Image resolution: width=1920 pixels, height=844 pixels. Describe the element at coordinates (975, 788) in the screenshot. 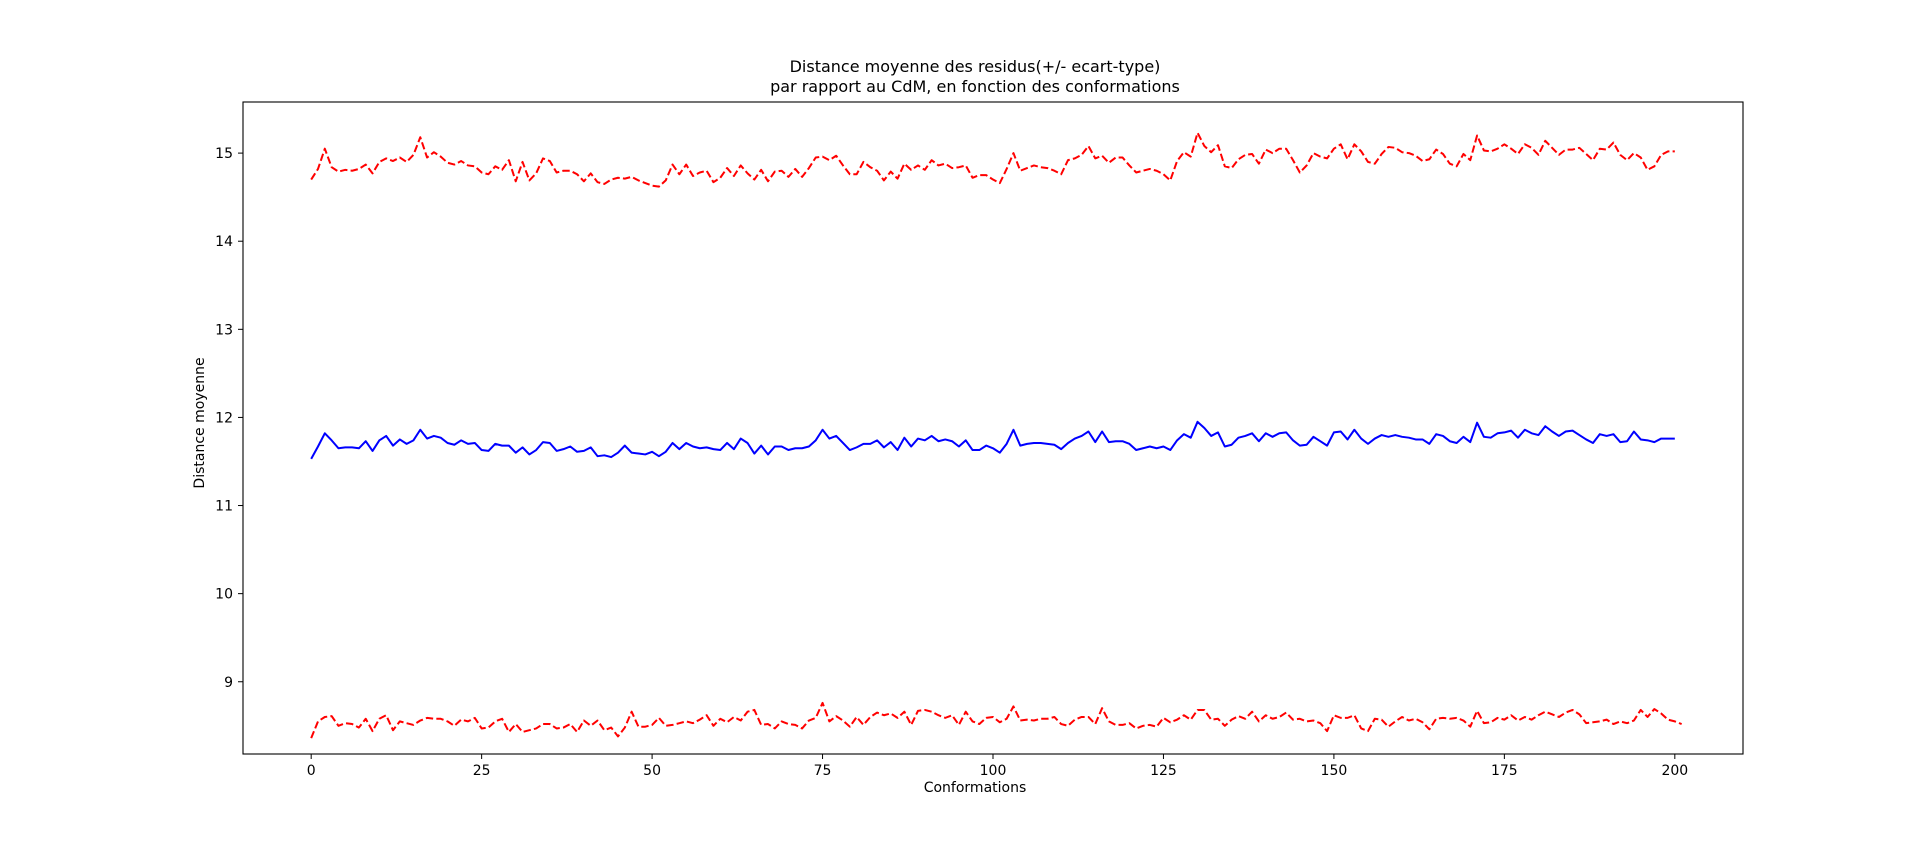

I see `x-axis-label: Conformations` at that location.